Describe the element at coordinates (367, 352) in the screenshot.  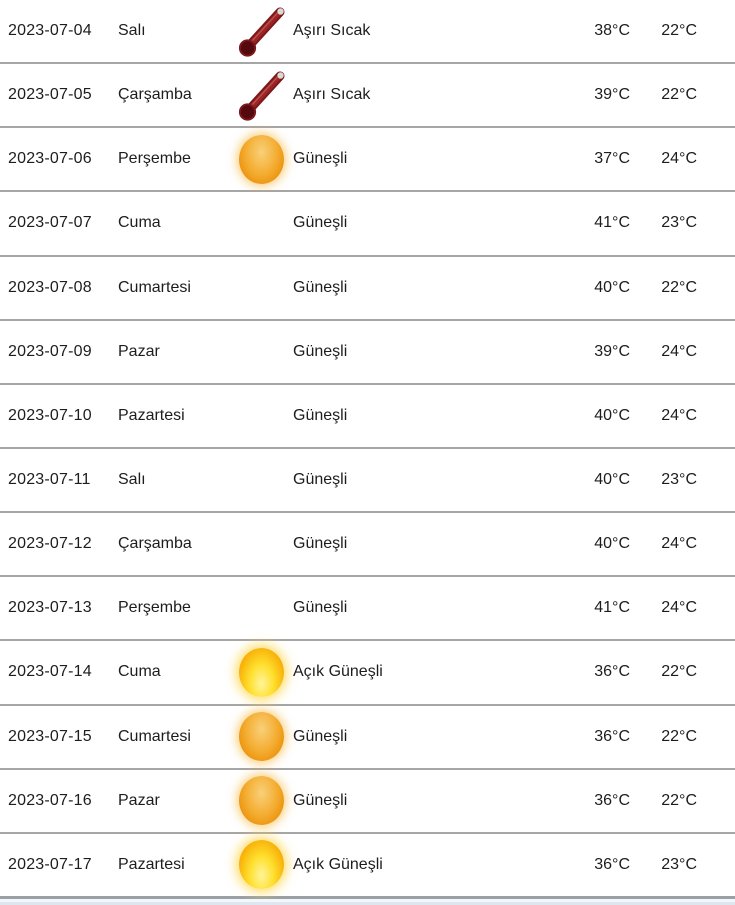
I see `table-row: 2023-07-09 Pazar Güneşli 39°C 24°C` at that location.